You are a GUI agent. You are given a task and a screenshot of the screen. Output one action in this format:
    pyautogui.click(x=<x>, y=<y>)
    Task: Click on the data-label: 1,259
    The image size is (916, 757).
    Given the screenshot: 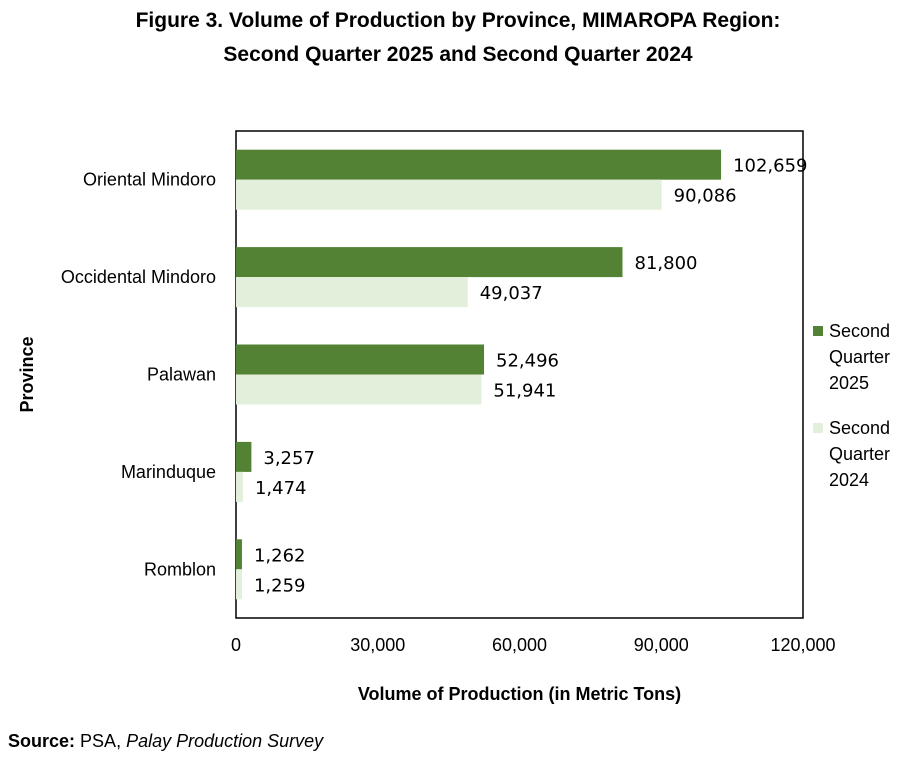 What is the action you would take?
    pyautogui.click(x=280, y=585)
    